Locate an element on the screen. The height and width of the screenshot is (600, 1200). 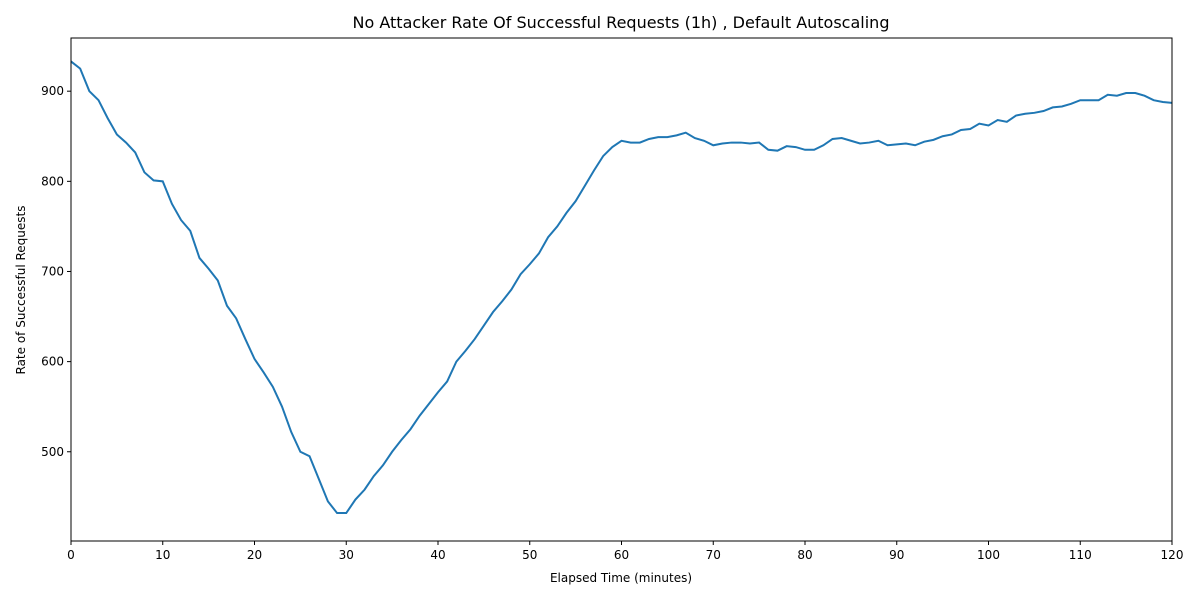
x-tick-label: 110 is located at coordinates (1080, 555).